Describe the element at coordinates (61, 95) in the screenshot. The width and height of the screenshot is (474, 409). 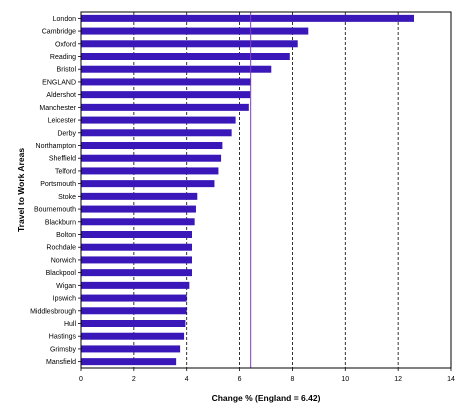
I see `category-label: Aldershot` at that location.